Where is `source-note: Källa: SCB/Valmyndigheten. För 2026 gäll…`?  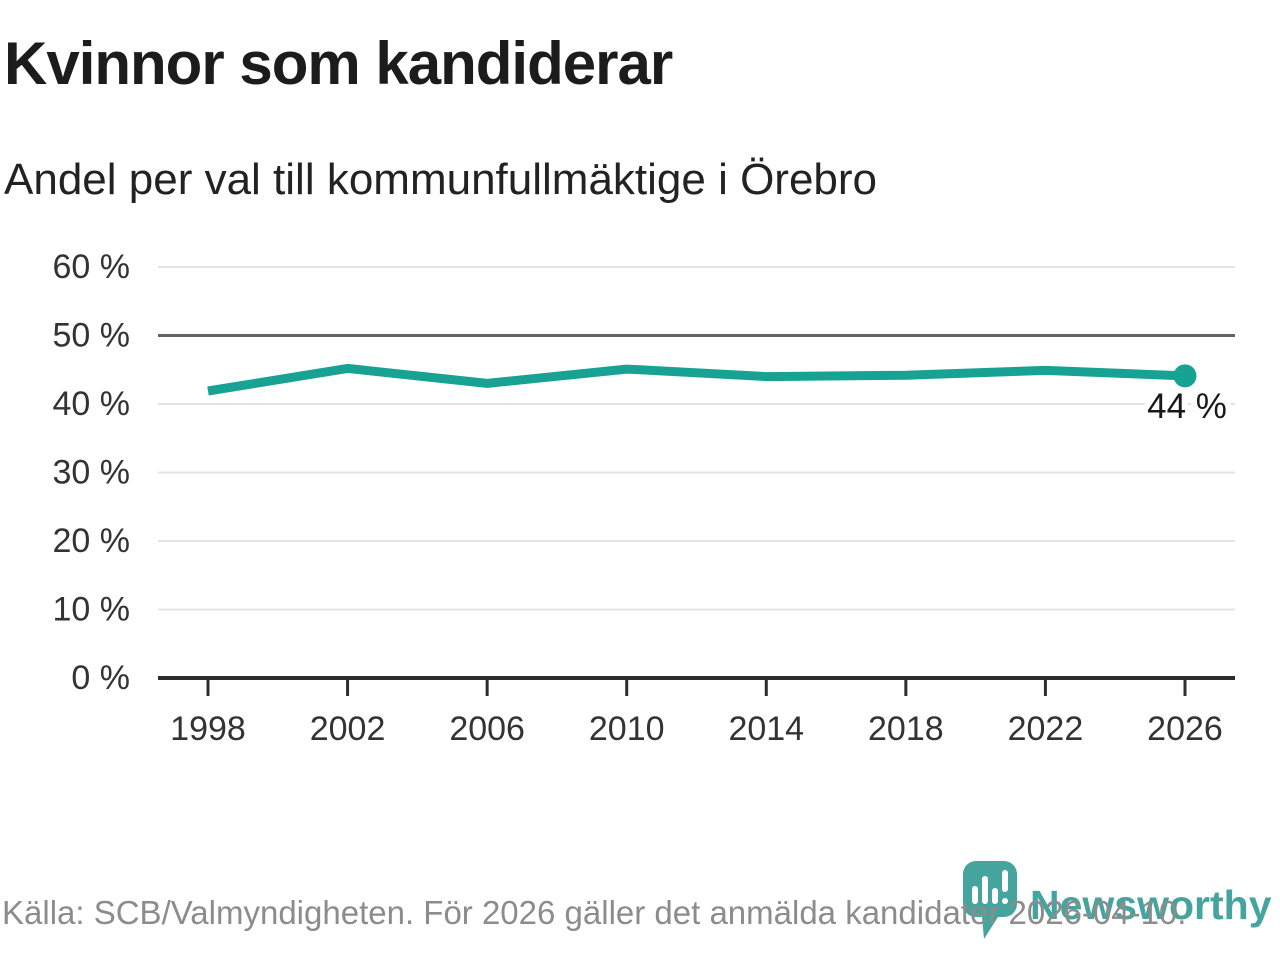
source-note: Källa: SCB/Valmyndigheten. För 2026 gäll… is located at coordinates (594, 912).